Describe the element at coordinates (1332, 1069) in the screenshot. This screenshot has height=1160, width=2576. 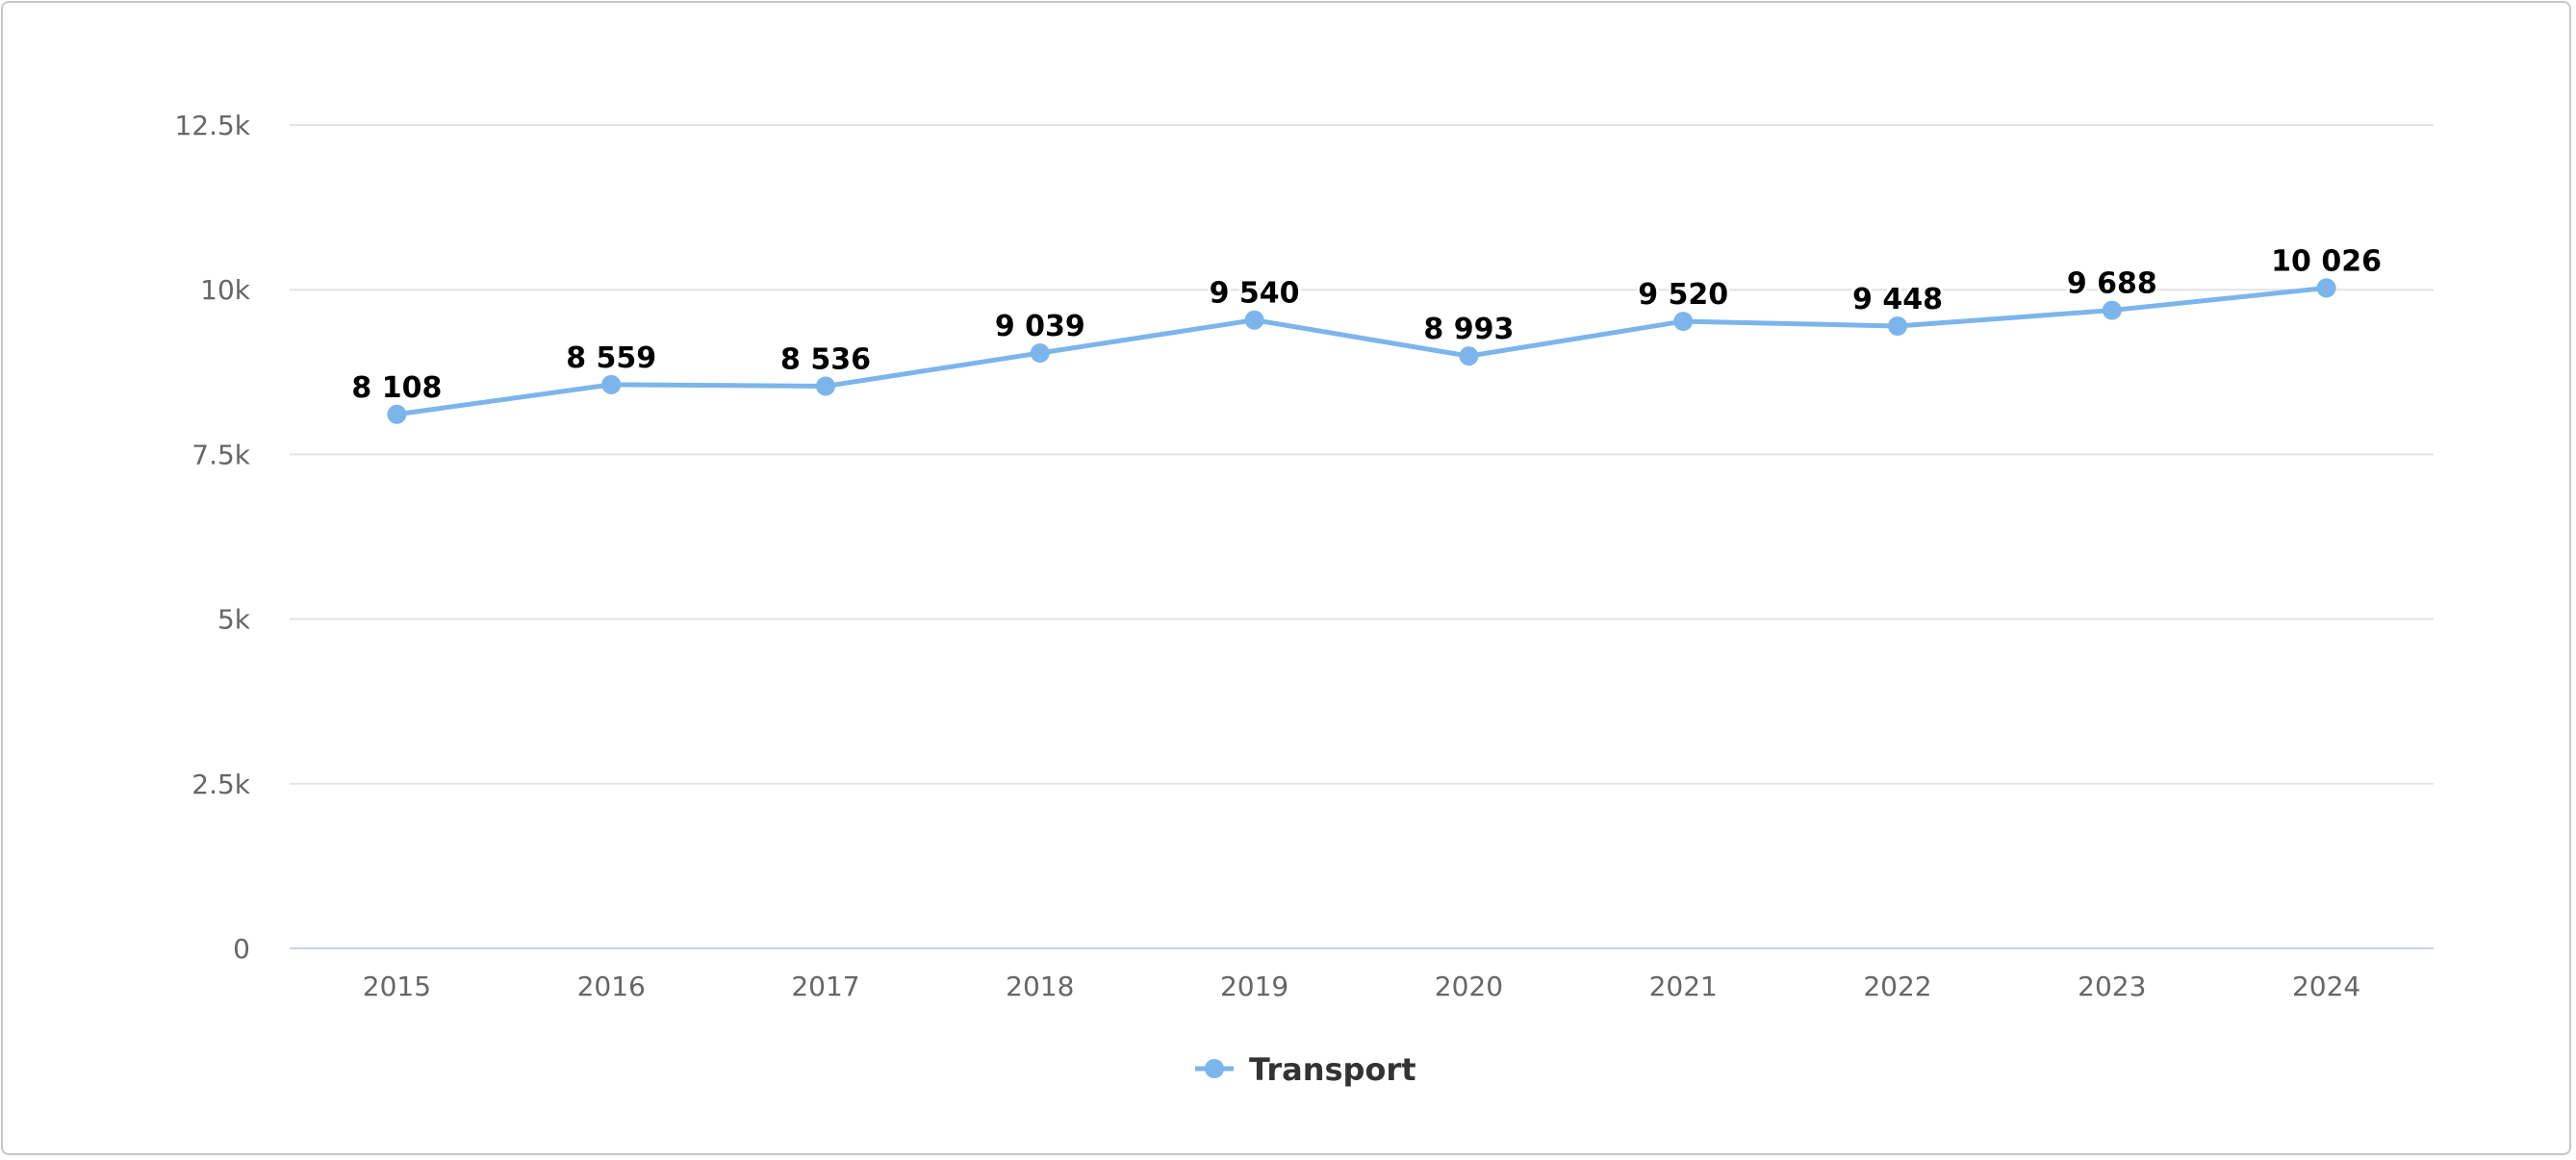
I see `legend-label-transport: Transport` at that location.